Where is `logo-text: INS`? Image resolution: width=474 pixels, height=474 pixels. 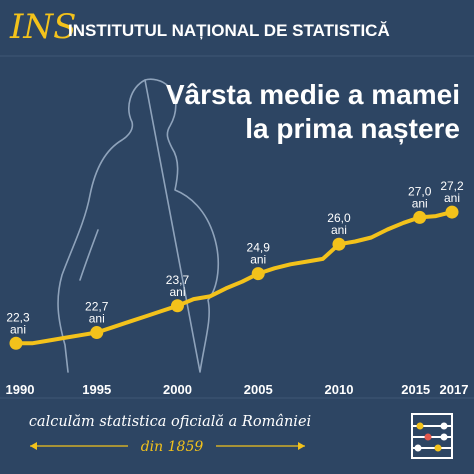
logo-text: INS is located at coordinates (42, 27).